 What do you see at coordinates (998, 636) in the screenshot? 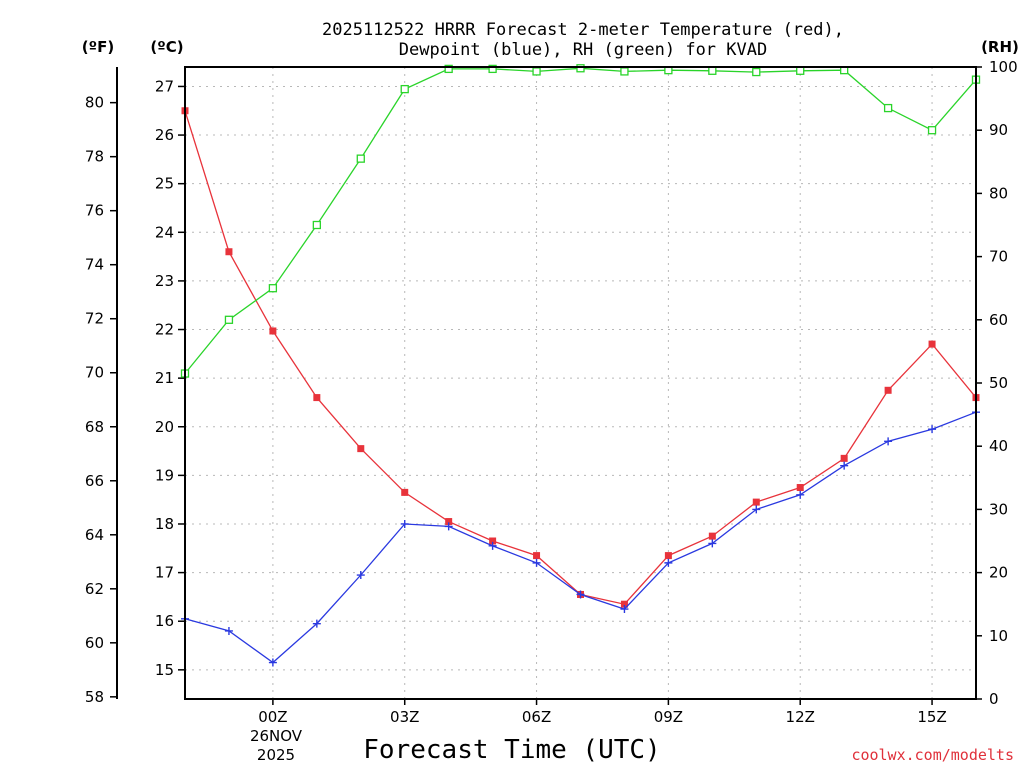
I see `rh-tick-label: 10` at bounding box center [998, 636].